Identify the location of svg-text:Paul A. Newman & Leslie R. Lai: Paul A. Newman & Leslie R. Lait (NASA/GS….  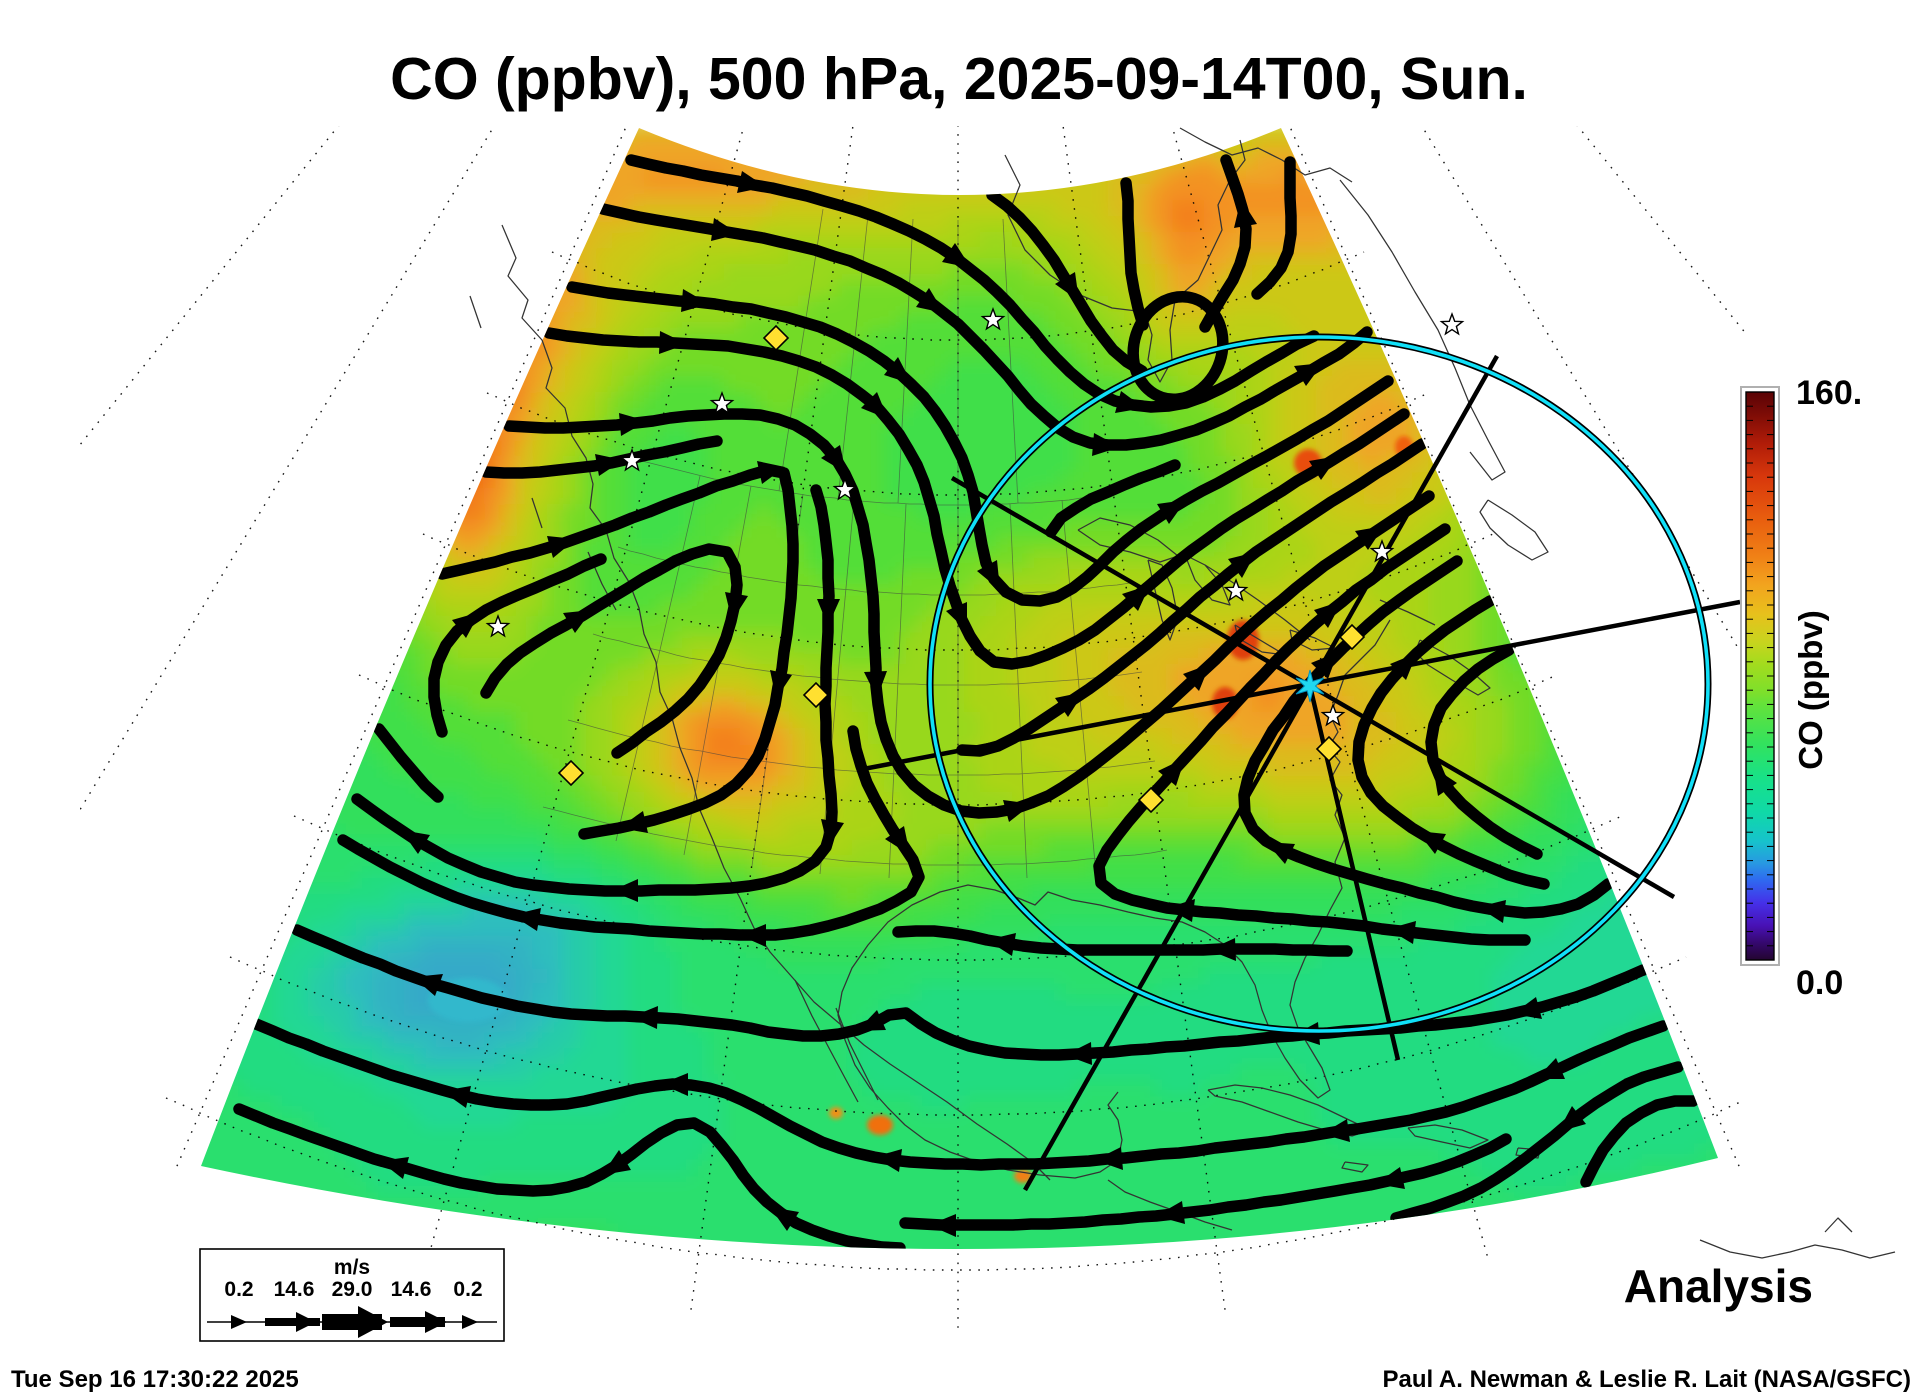
(1646, 1379).